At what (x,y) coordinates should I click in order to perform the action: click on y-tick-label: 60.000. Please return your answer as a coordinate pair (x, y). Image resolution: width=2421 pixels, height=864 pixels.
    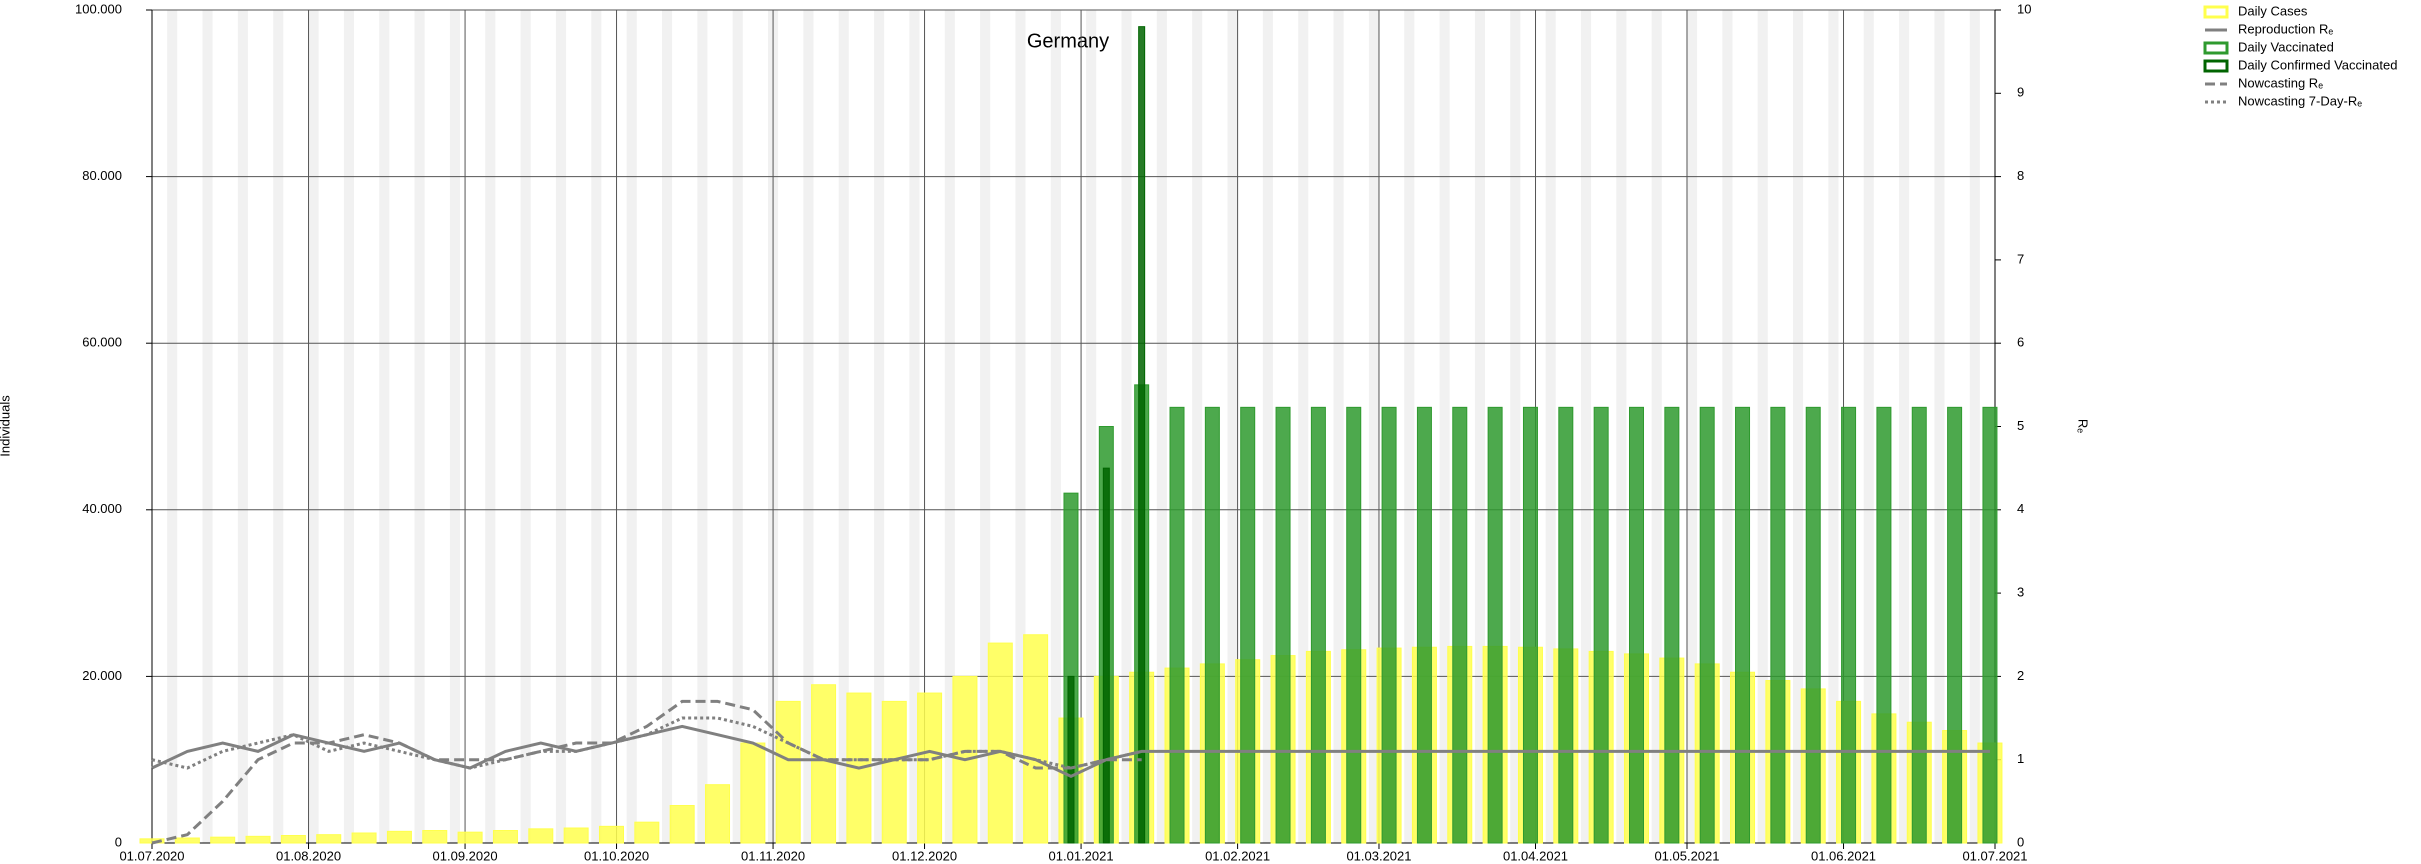
    Looking at the image, I should click on (102, 342).